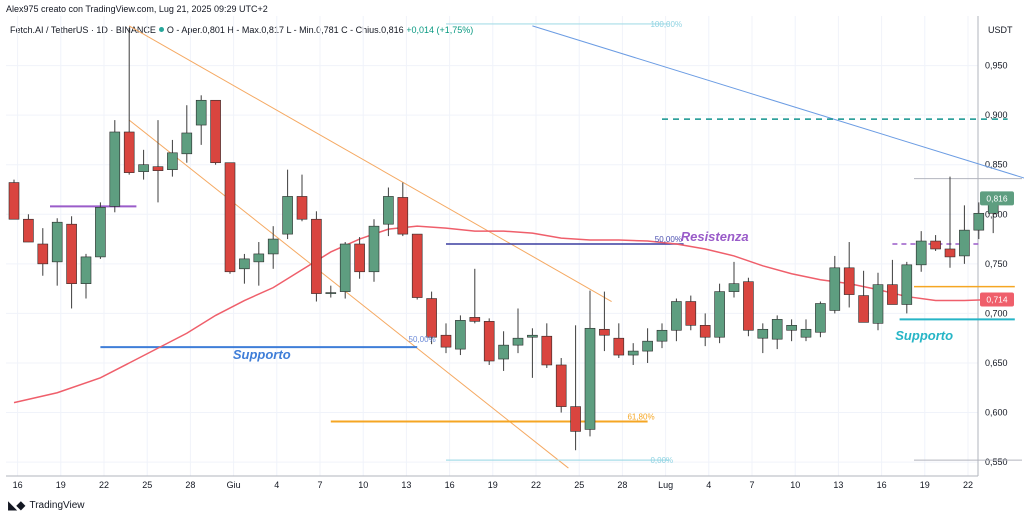 This screenshot has width=1024, height=517. I want to click on tradingview-logo-icon: ◣◆, so click(16, 505).